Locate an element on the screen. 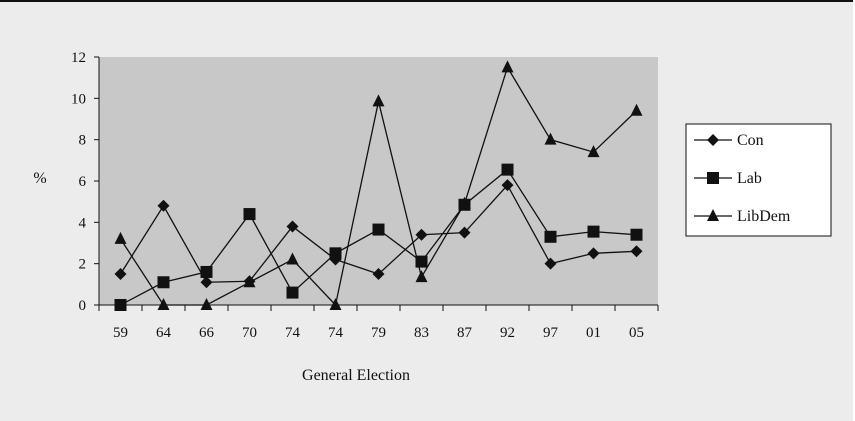 The image size is (855, 421). x-tick-label: 66 is located at coordinates (207, 333).